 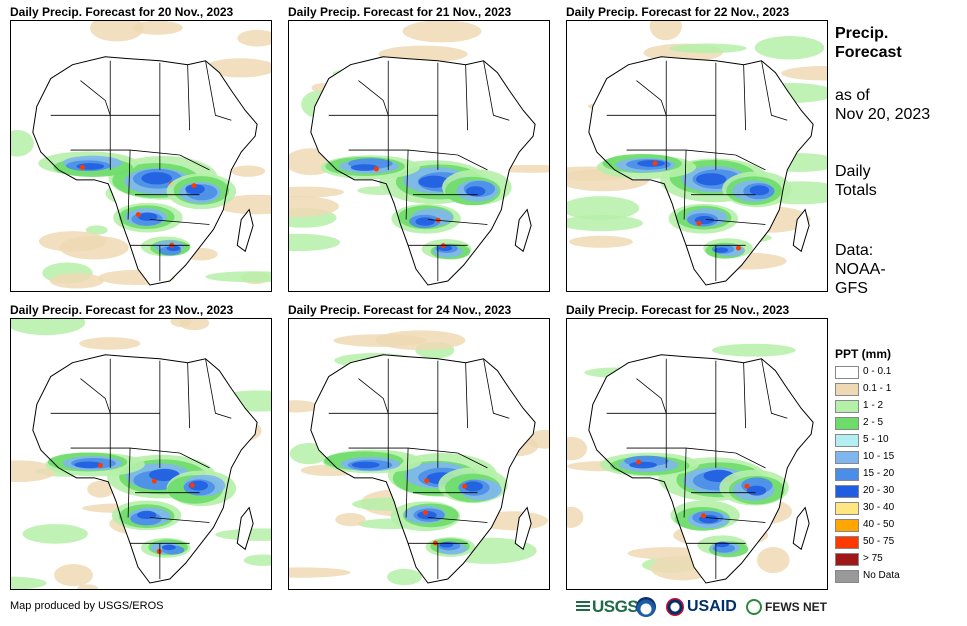 What do you see at coordinates (607, 607) in the screenshot?
I see `usgs-logo: USGS` at bounding box center [607, 607].